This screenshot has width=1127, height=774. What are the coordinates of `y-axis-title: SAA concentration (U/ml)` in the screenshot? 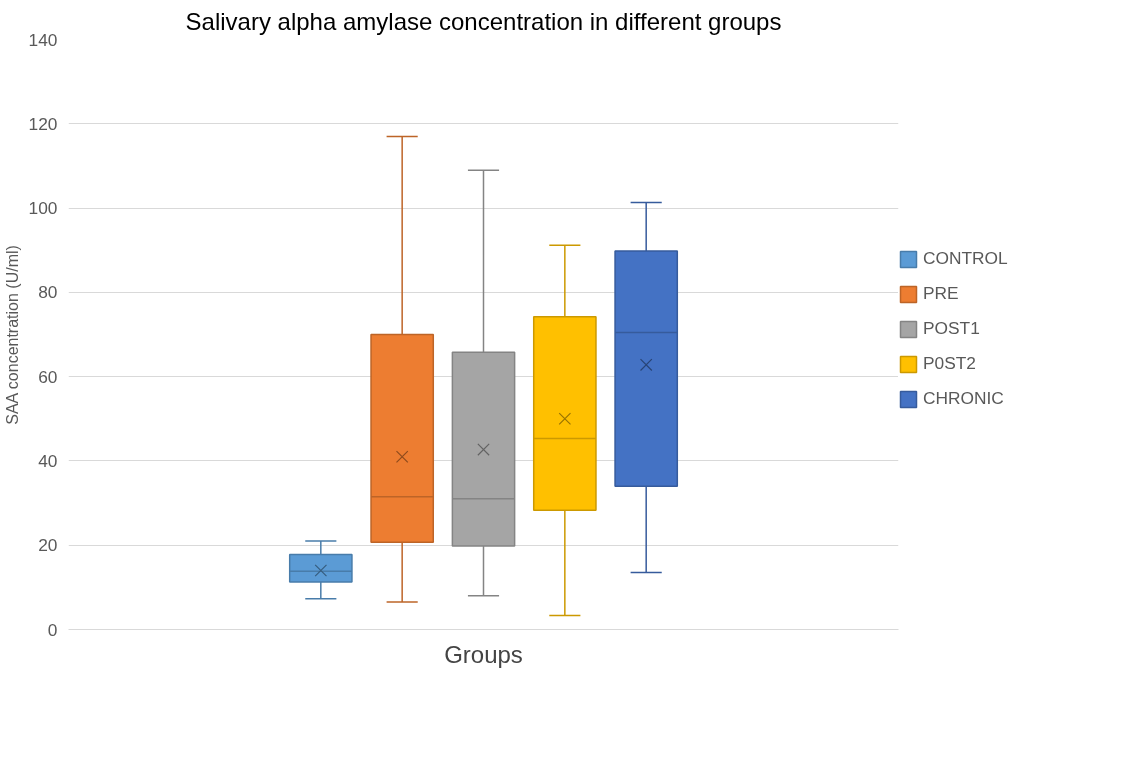 It's located at (12, 335).